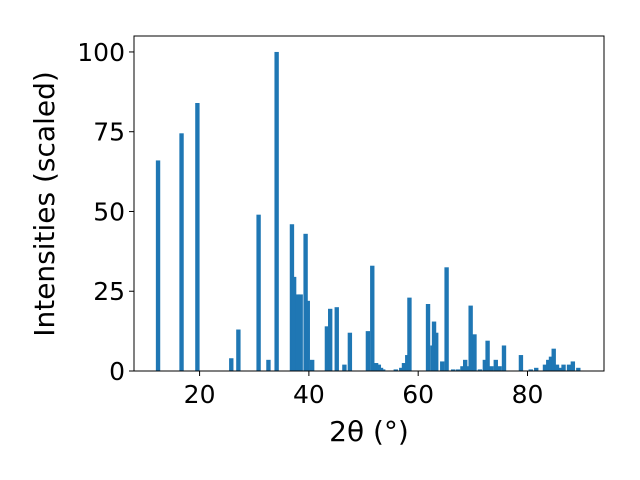  I want to click on y-axis-label: Intensities (scaled), so click(44, 204).